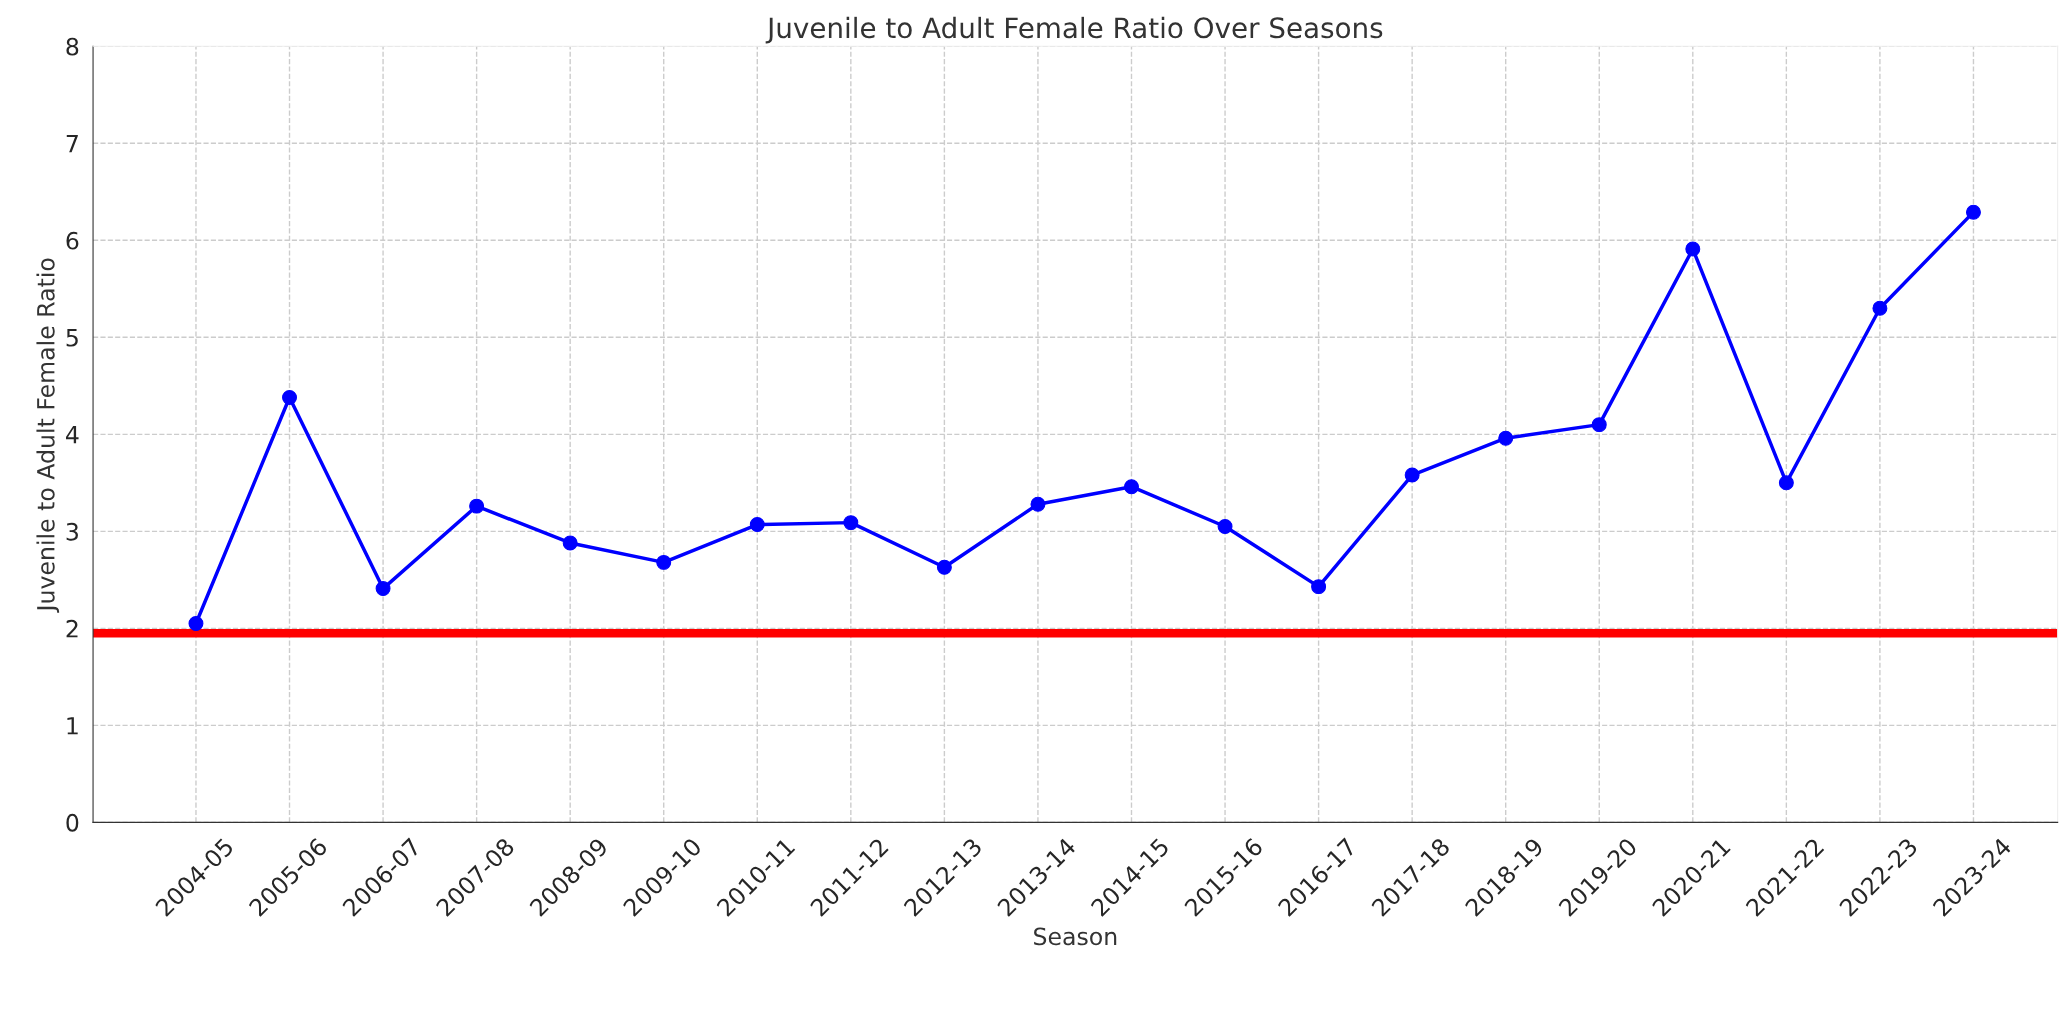 The width and height of the screenshot is (2068, 1028). I want to click on y-tick-label: 4, so click(72, 435).